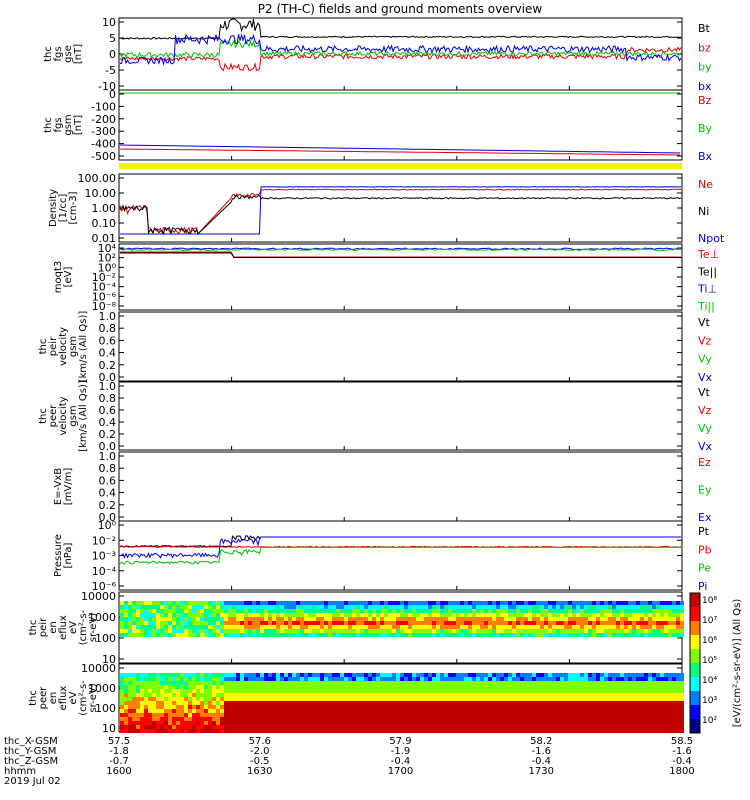 The width and height of the screenshot is (750, 800). Describe the element at coordinates (259, 771) in the screenshot. I see `x-tick-label: 1630` at that location.